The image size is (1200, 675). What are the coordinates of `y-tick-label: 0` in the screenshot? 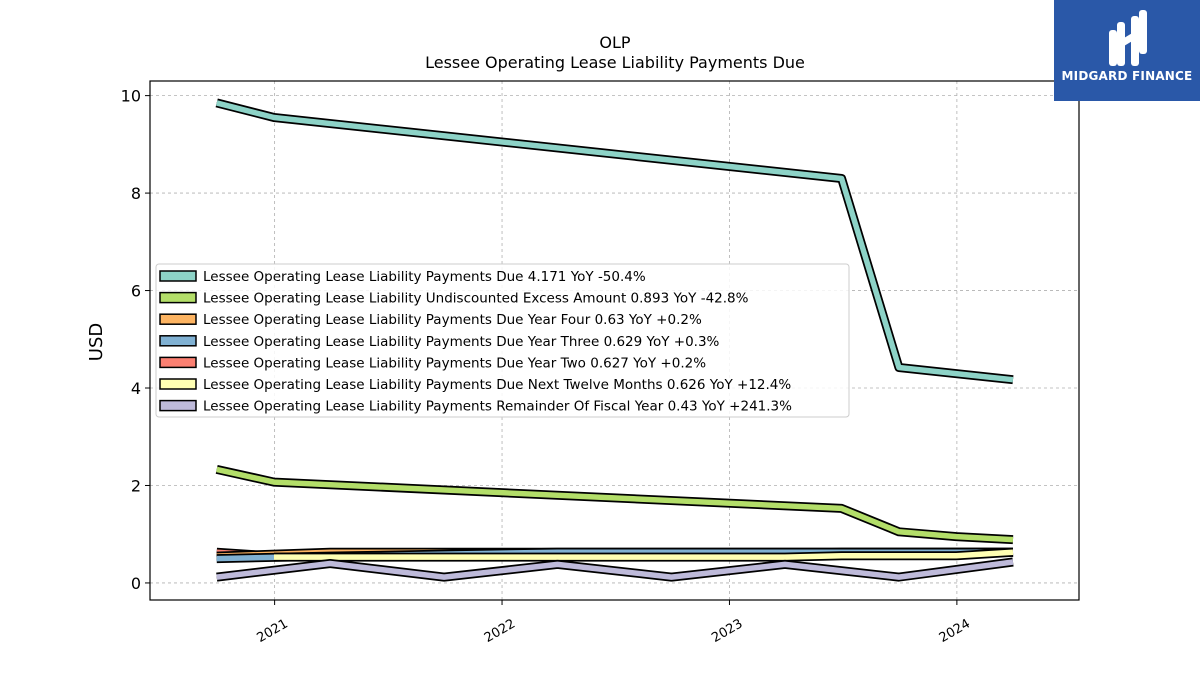 It's located at (136, 583).